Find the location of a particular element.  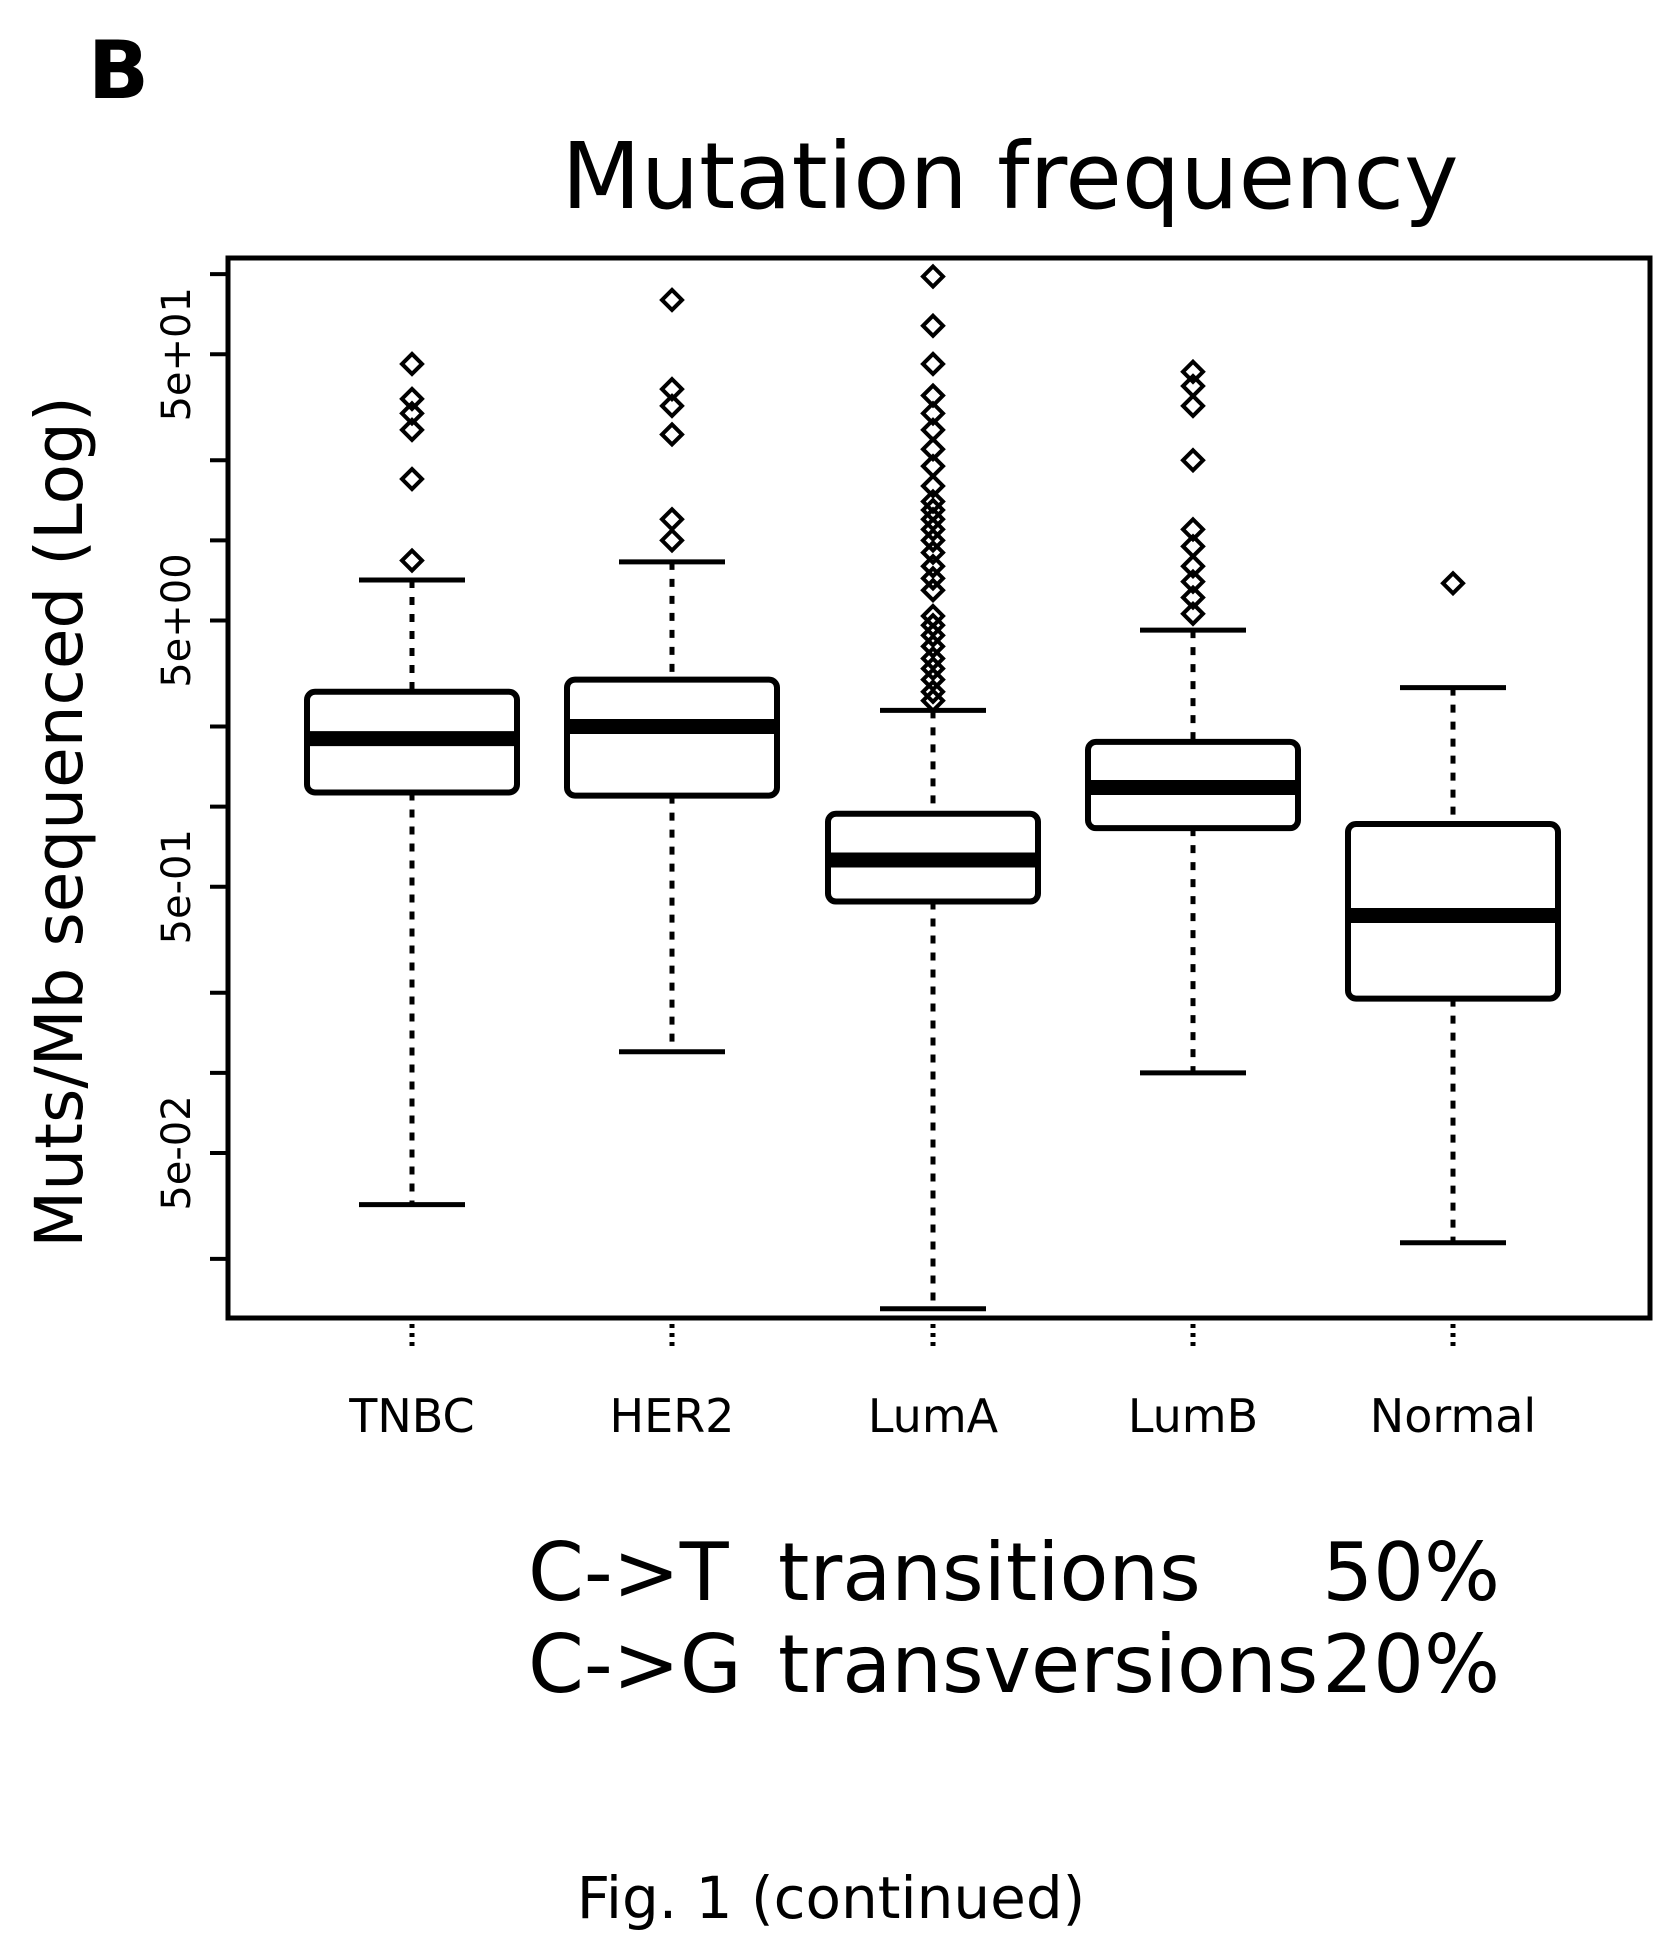

x-tick-label-her2: HER2 is located at coordinates (672, 1416).